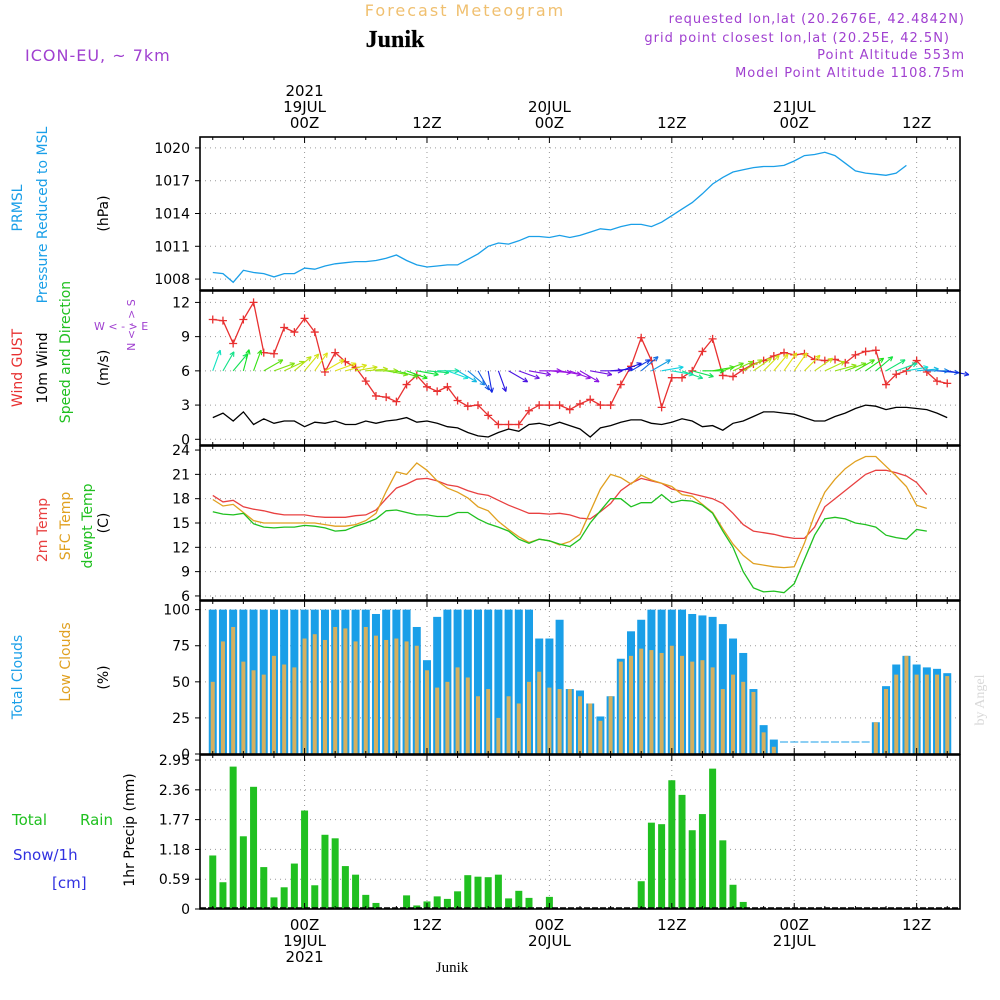 Image resolution: width=1000 pixels, height=1000 pixels. What do you see at coordinates (181, 500) in the screenshot?
I see `y-tick-label: 18` at bounding box center [181, 500].